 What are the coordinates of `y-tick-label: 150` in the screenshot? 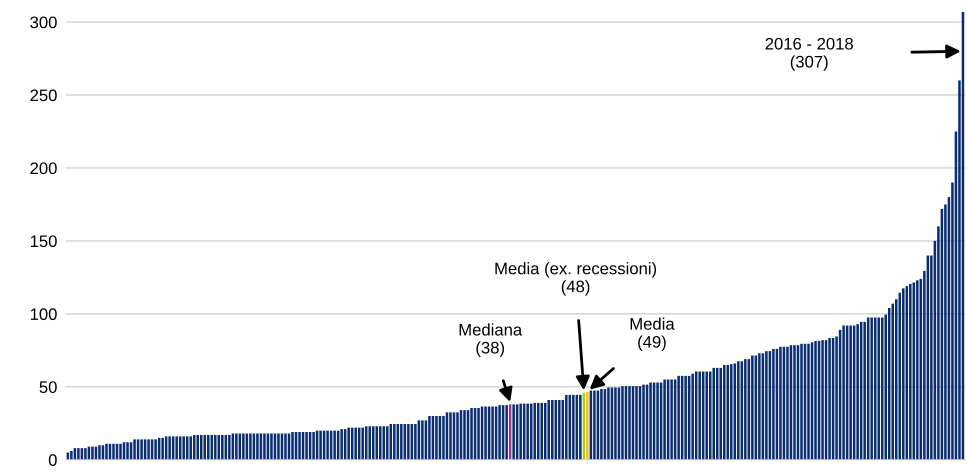 It's located at (43, 241).